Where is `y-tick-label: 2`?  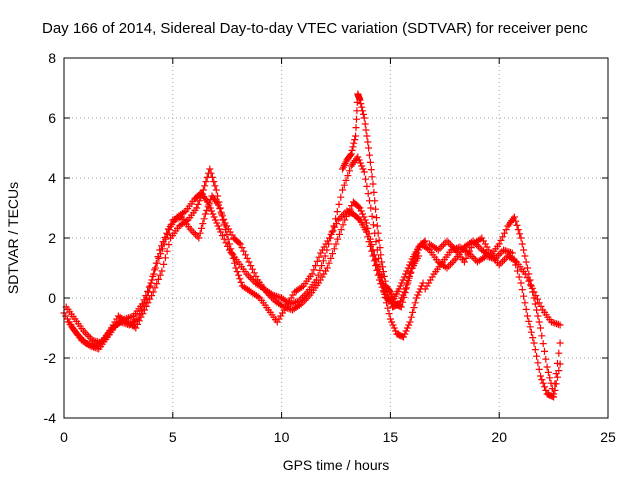 y-tick-label: 2 is located at coordinates (52, 238).